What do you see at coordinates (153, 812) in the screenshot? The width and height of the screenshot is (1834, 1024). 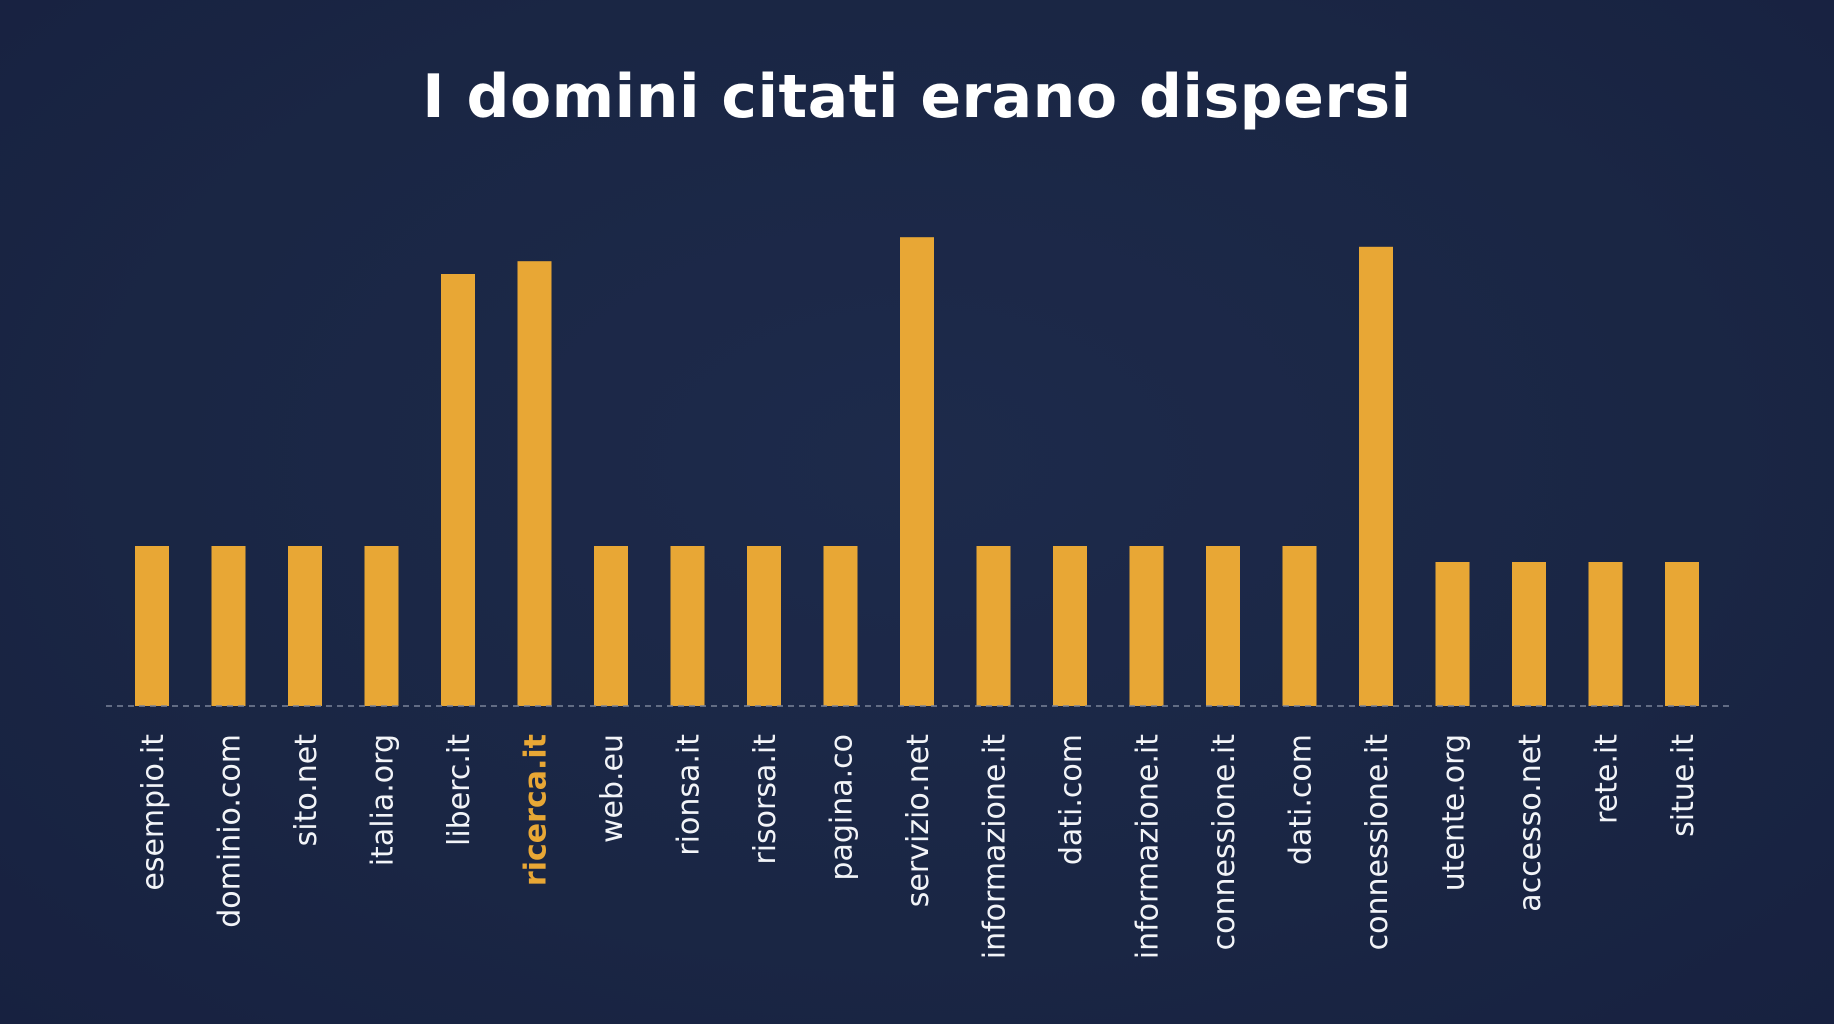 I see `x-tick-label-0: esempio.it` at bounding box center [153, 812].